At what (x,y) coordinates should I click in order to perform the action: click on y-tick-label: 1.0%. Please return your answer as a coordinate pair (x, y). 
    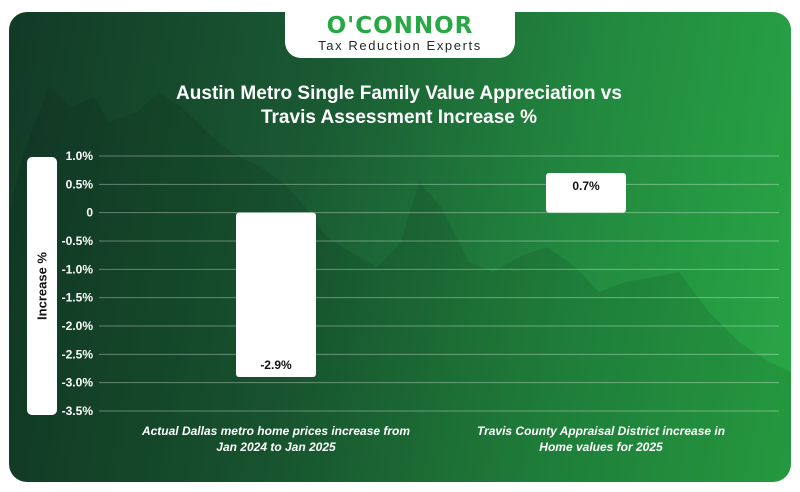
    Looking at the image, I should click on (80, 156).